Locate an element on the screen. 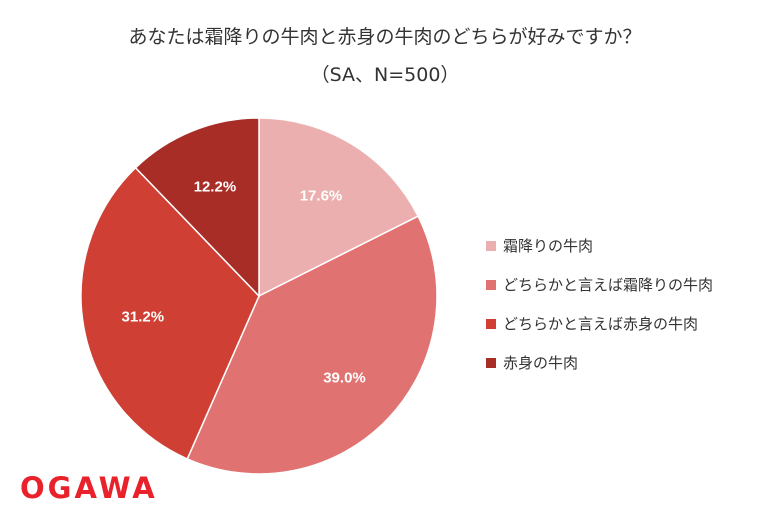 This screenshot has width=770, height=512. data-label-rather-lean: 31.2% is located at coordinates (143, 317).